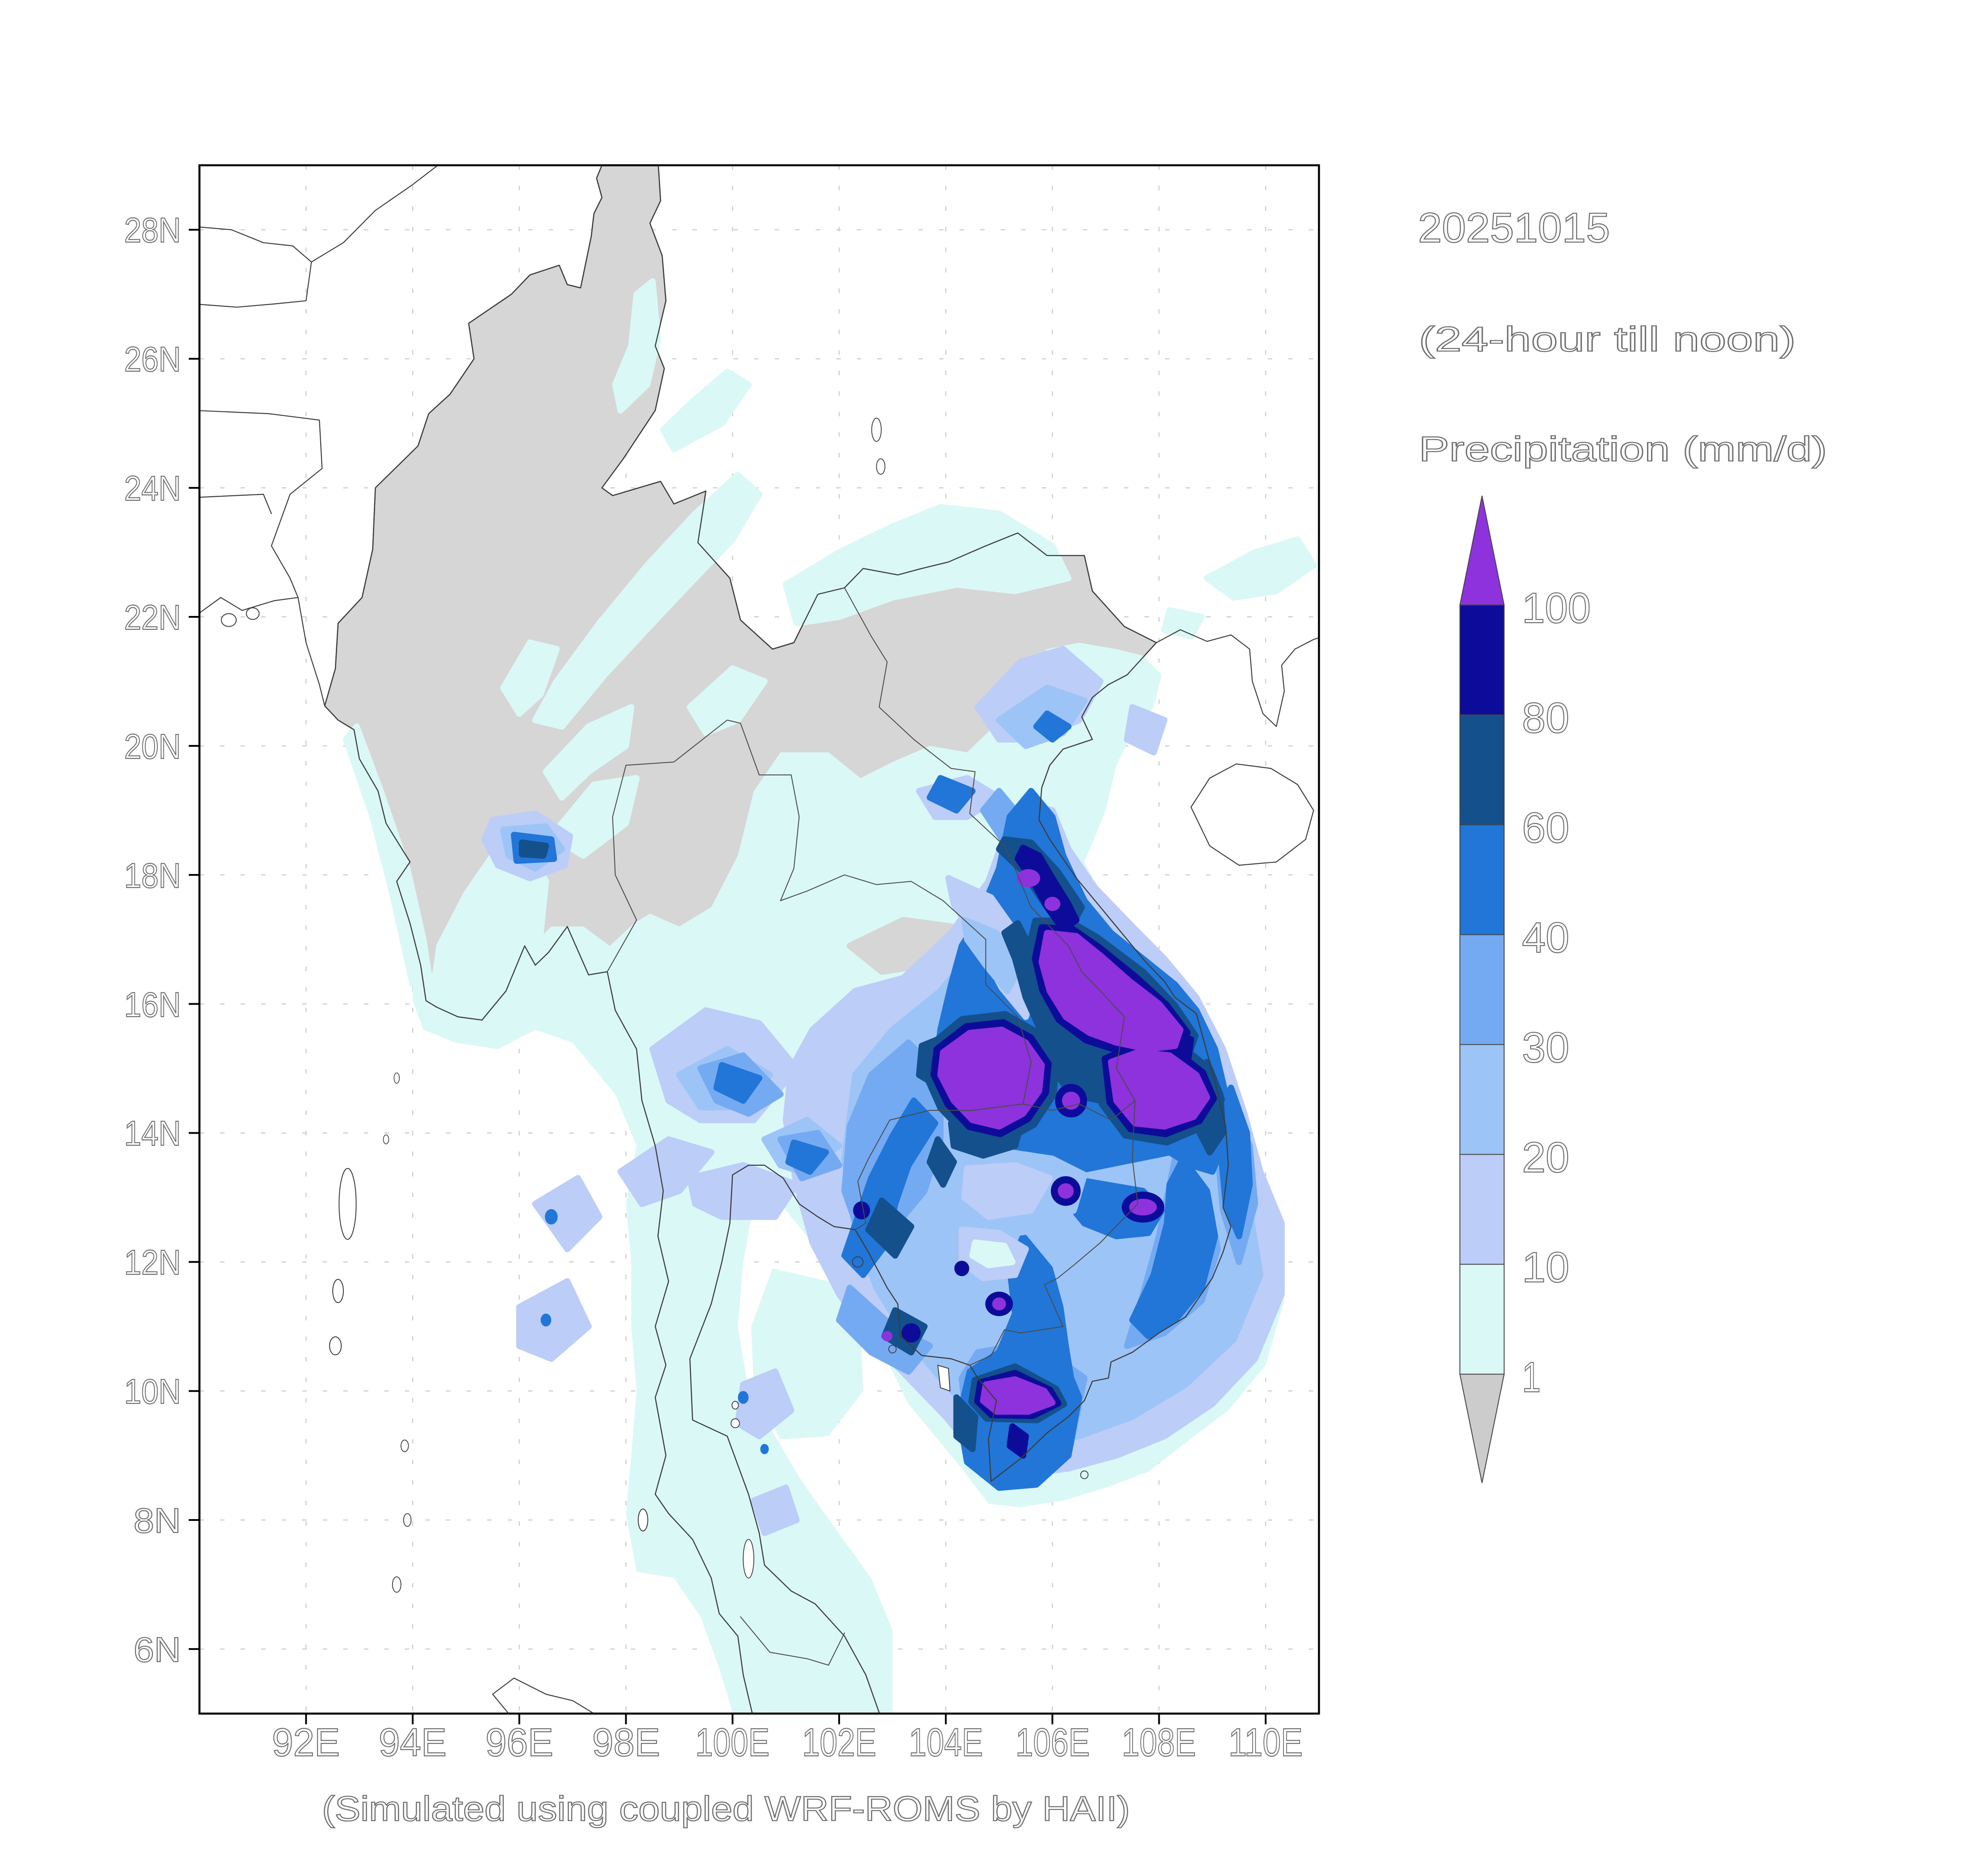  Describe the element at coordinates (946, 1742) in the screenshot. I see `svg-text: 104E` at that location.